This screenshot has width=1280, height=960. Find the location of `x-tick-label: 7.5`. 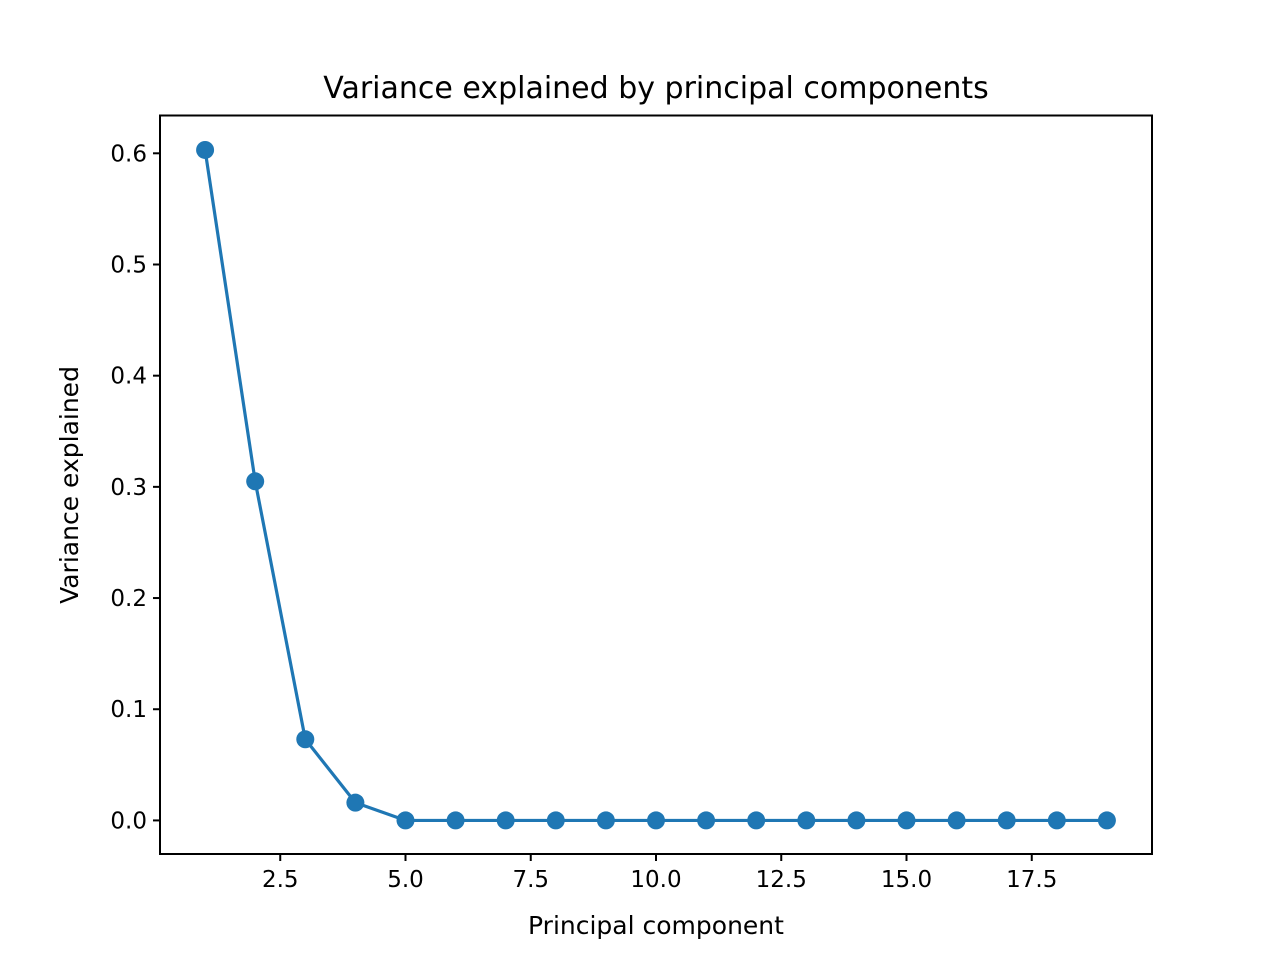

x-tick-label: 7.5 is located at coordinates (530, 880).